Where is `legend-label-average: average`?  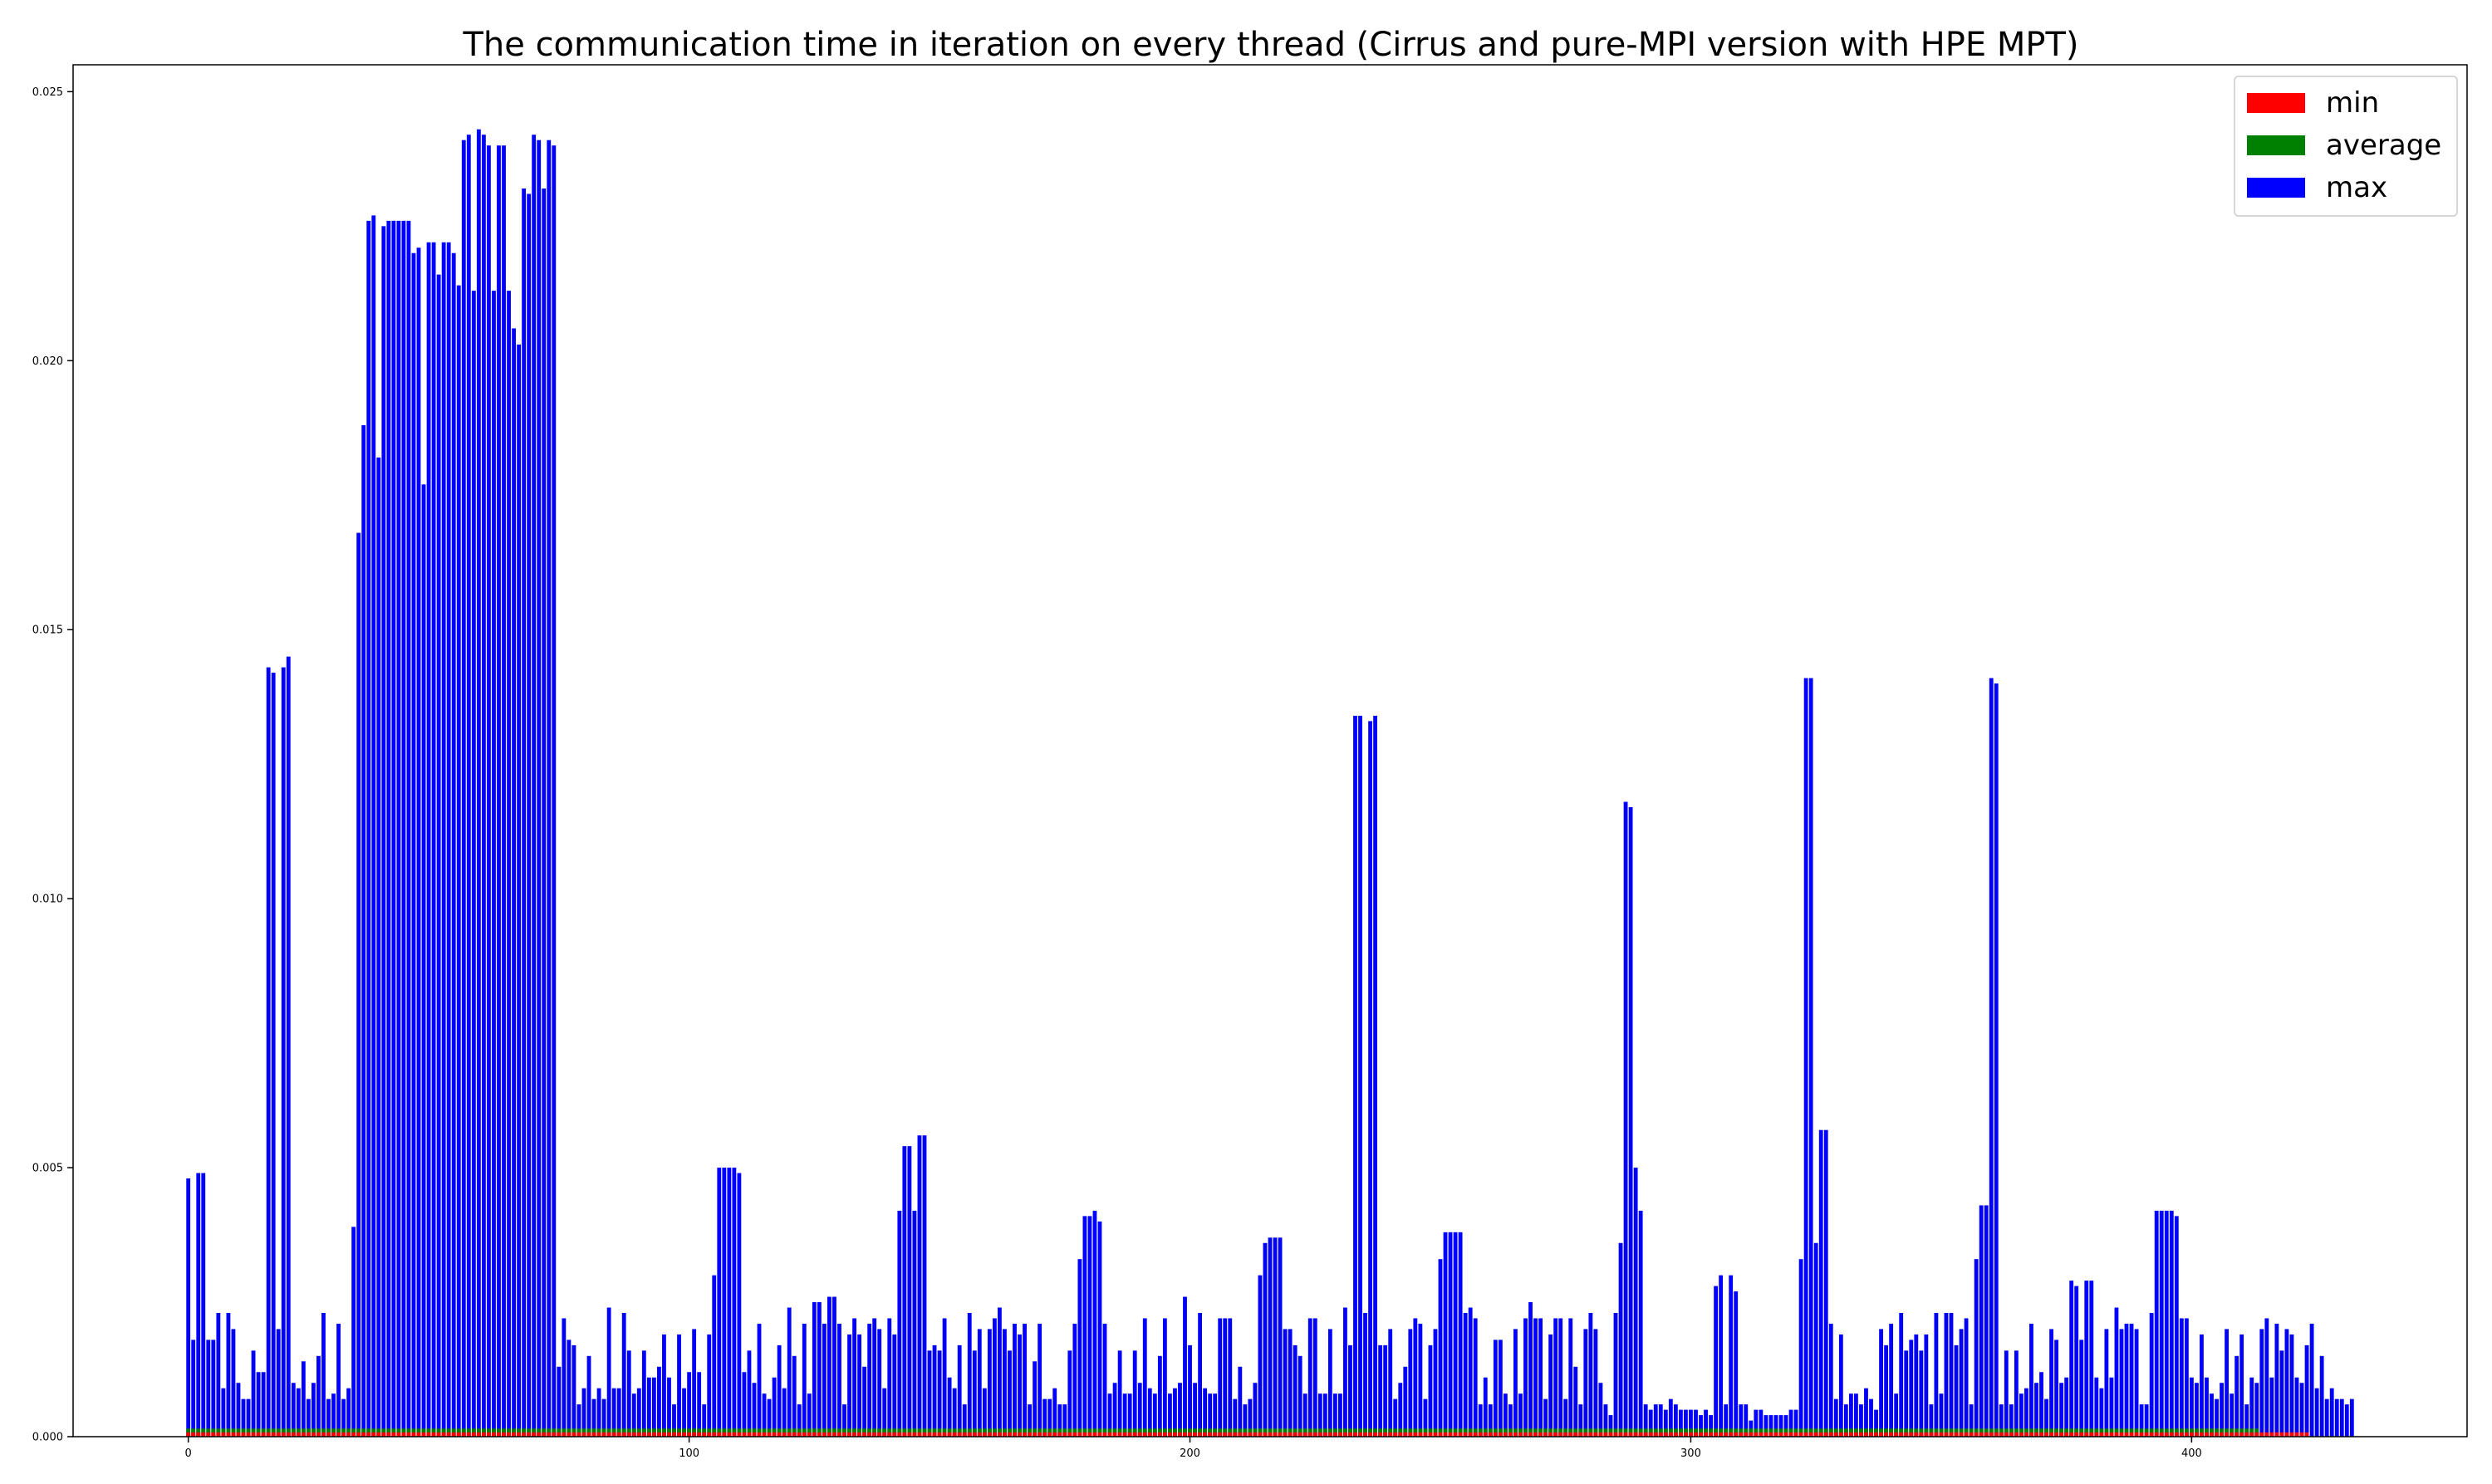
legend-label-average: average is located at coordinates (2383, 145).